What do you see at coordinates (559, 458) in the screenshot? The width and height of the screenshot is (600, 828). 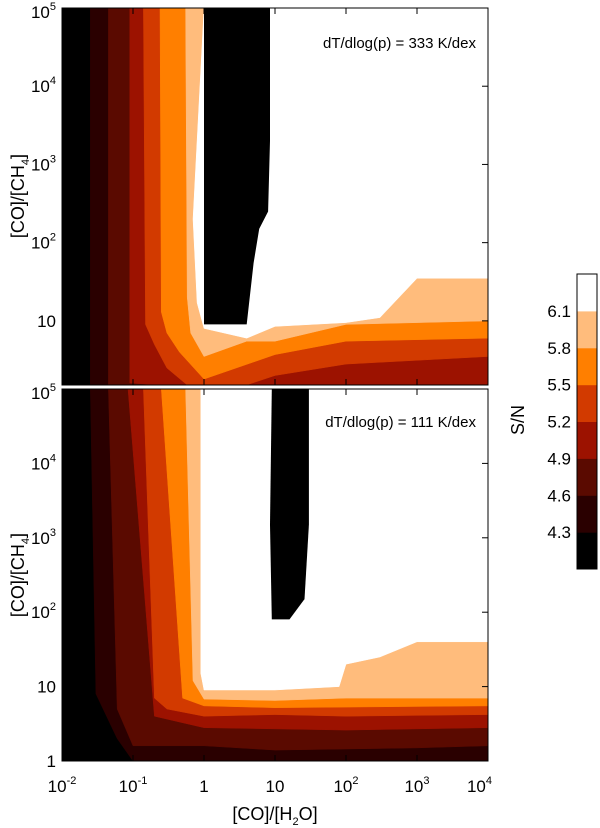 I see `colorbar-tick-label: 4.9` at bounding box center [559, 458].